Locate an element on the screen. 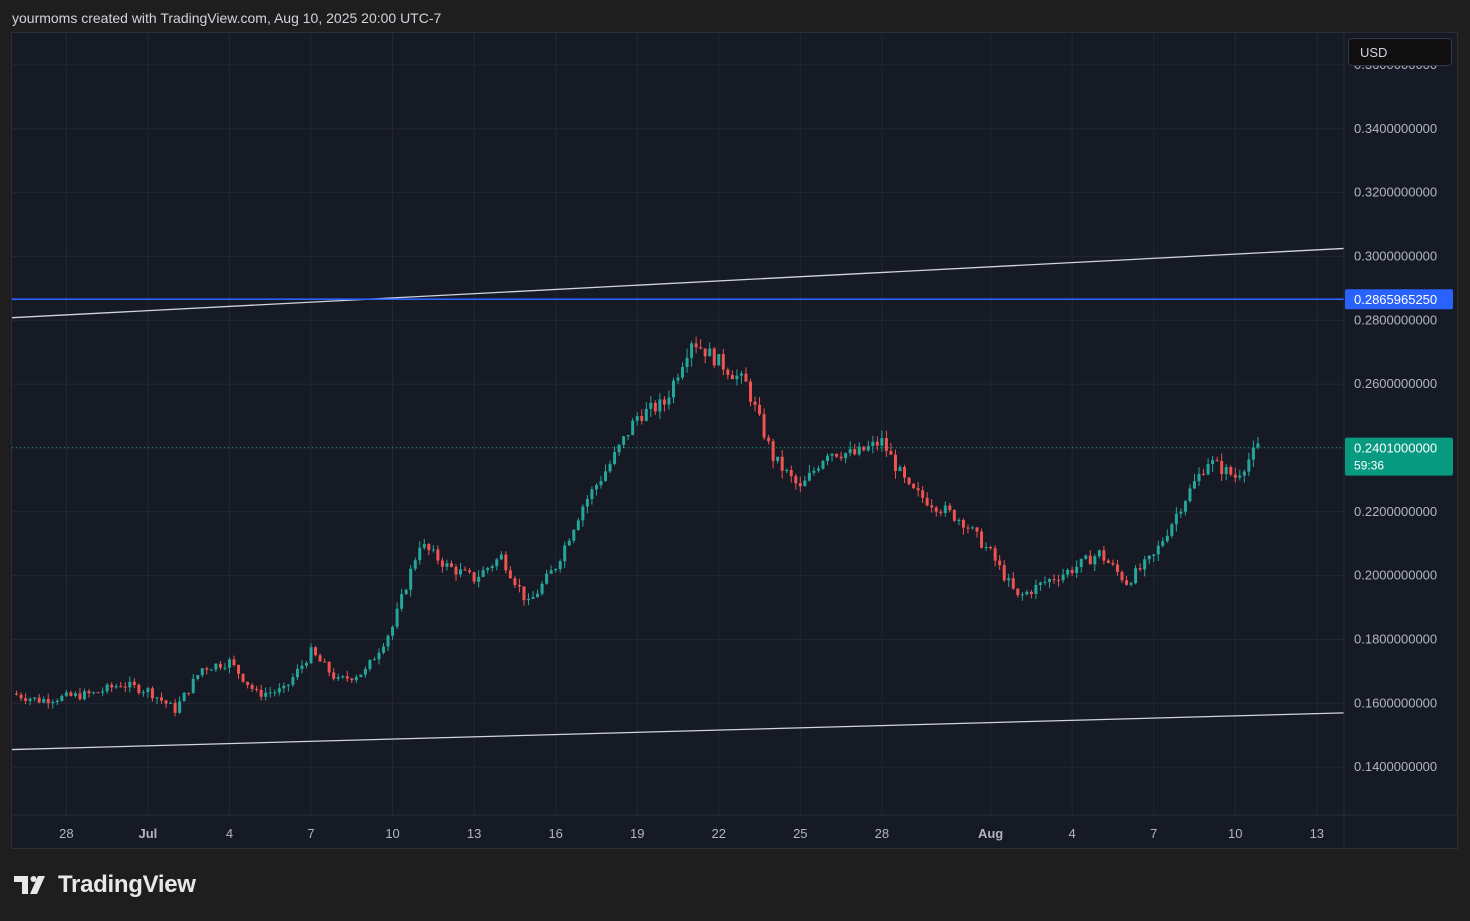  horizontal-line-tag is located at coordinates (1399, 299).